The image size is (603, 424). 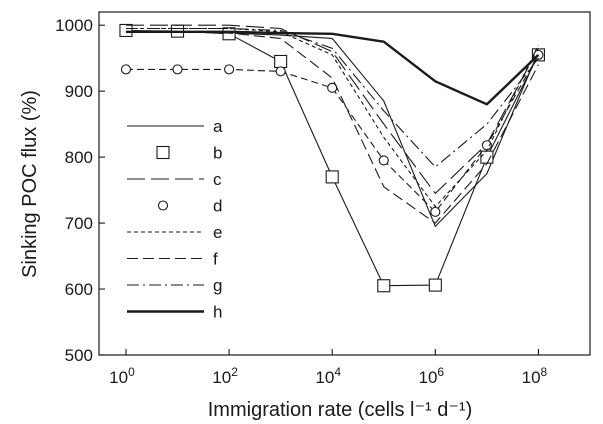 I want to click on legend-symbol-b, so click(x=163, y=153).